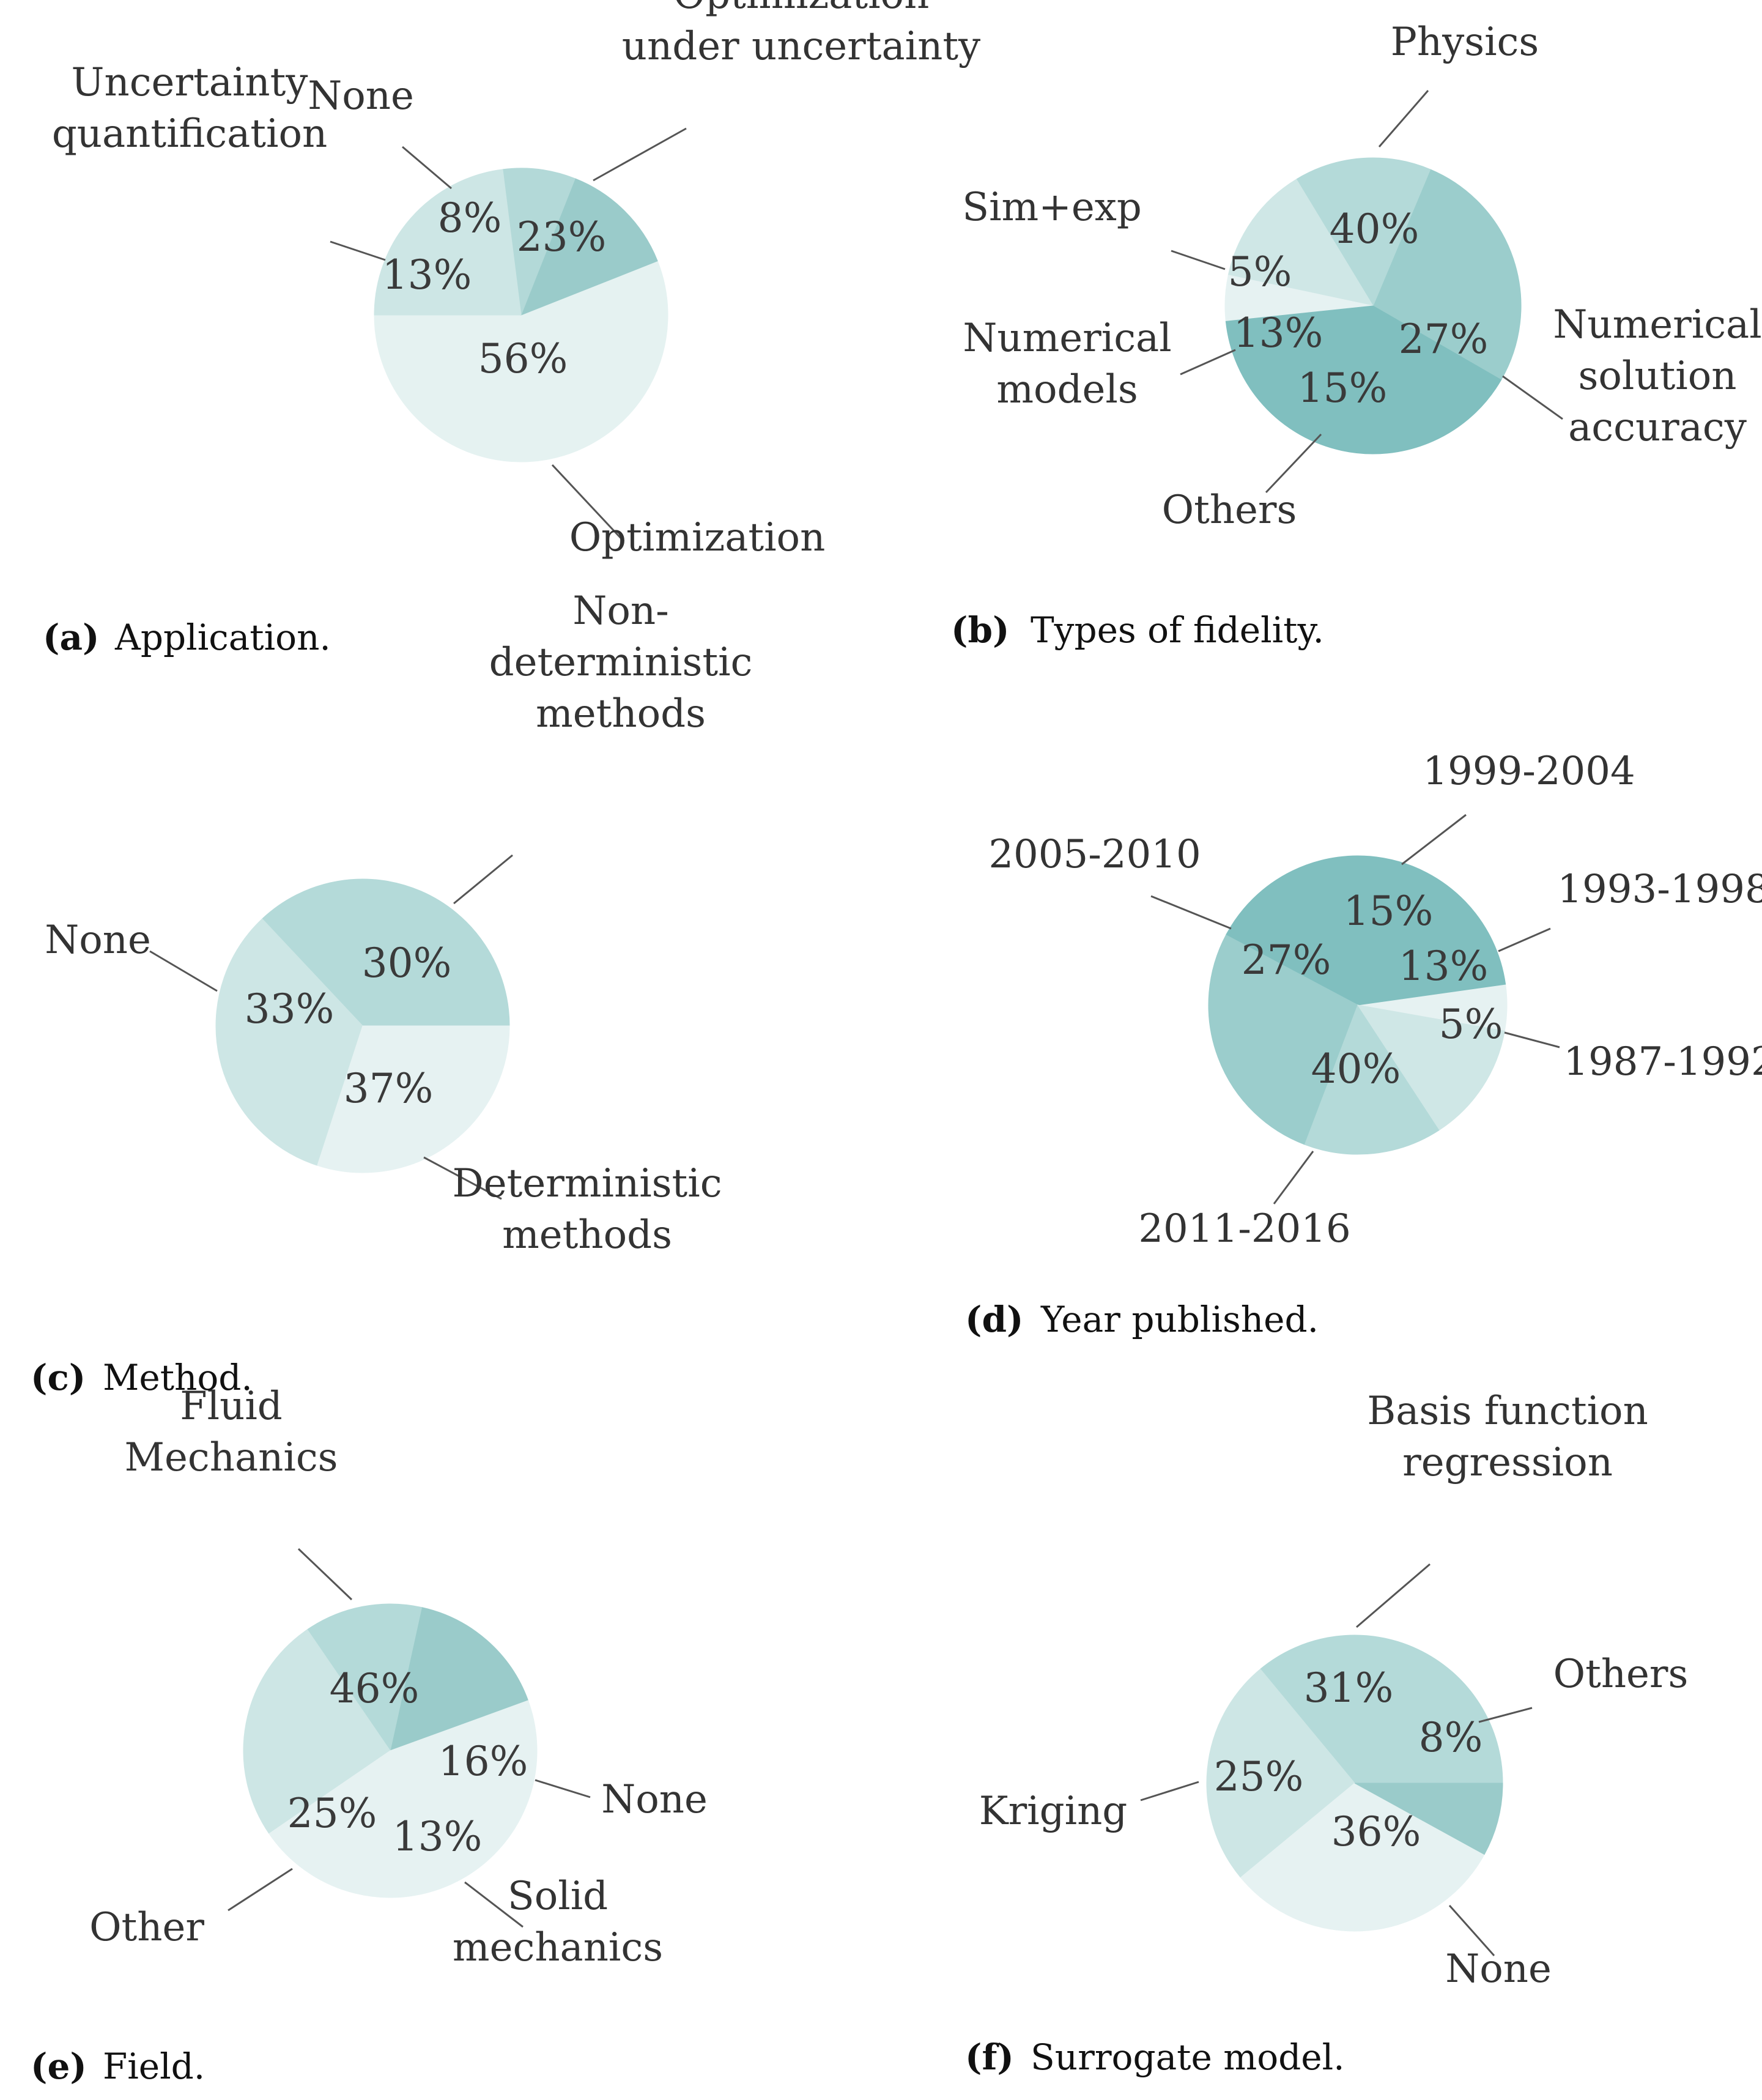  What do you see at coordinates (994, 1319) in the screenshot?
I see `caption-d-letter: (d)` at bounding box center [994, 1319].